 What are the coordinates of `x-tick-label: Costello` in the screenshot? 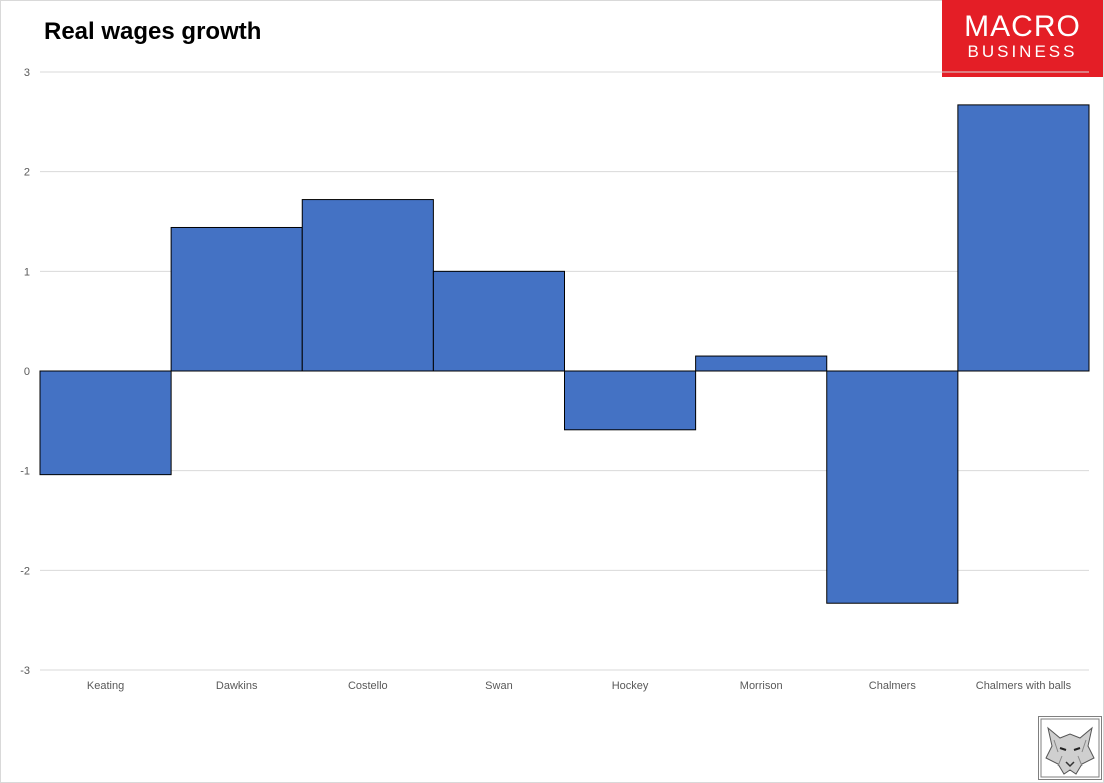 It's located at (368, 686).